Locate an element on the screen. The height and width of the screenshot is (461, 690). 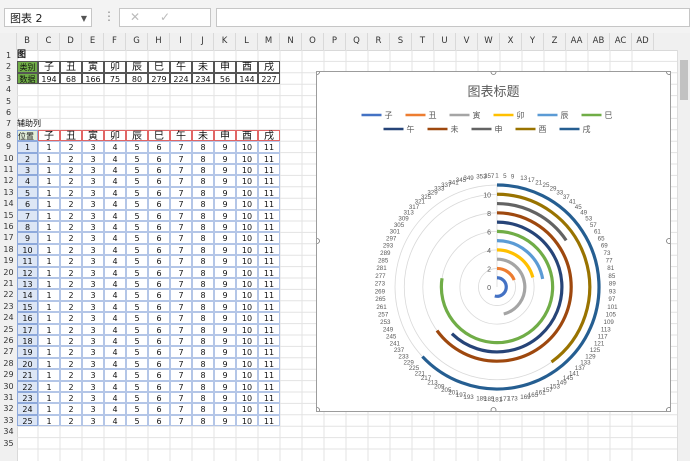
column-header: F is located at coordinates (115, 41).